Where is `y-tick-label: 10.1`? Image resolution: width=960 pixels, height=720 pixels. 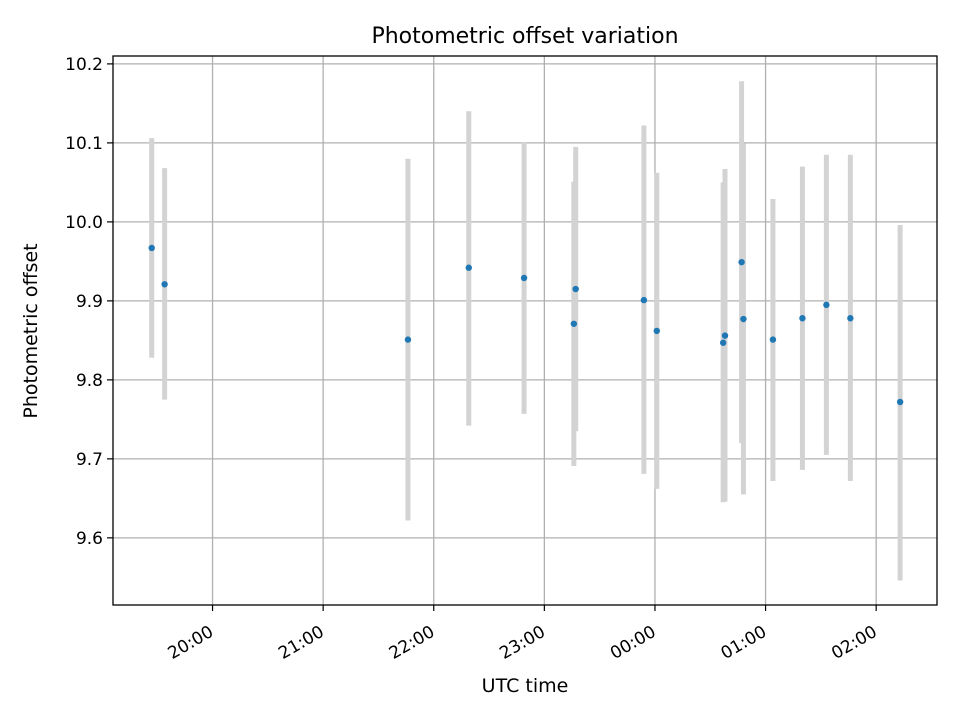 y-tick-label: 10.1 is located at coordinates (84, 144).